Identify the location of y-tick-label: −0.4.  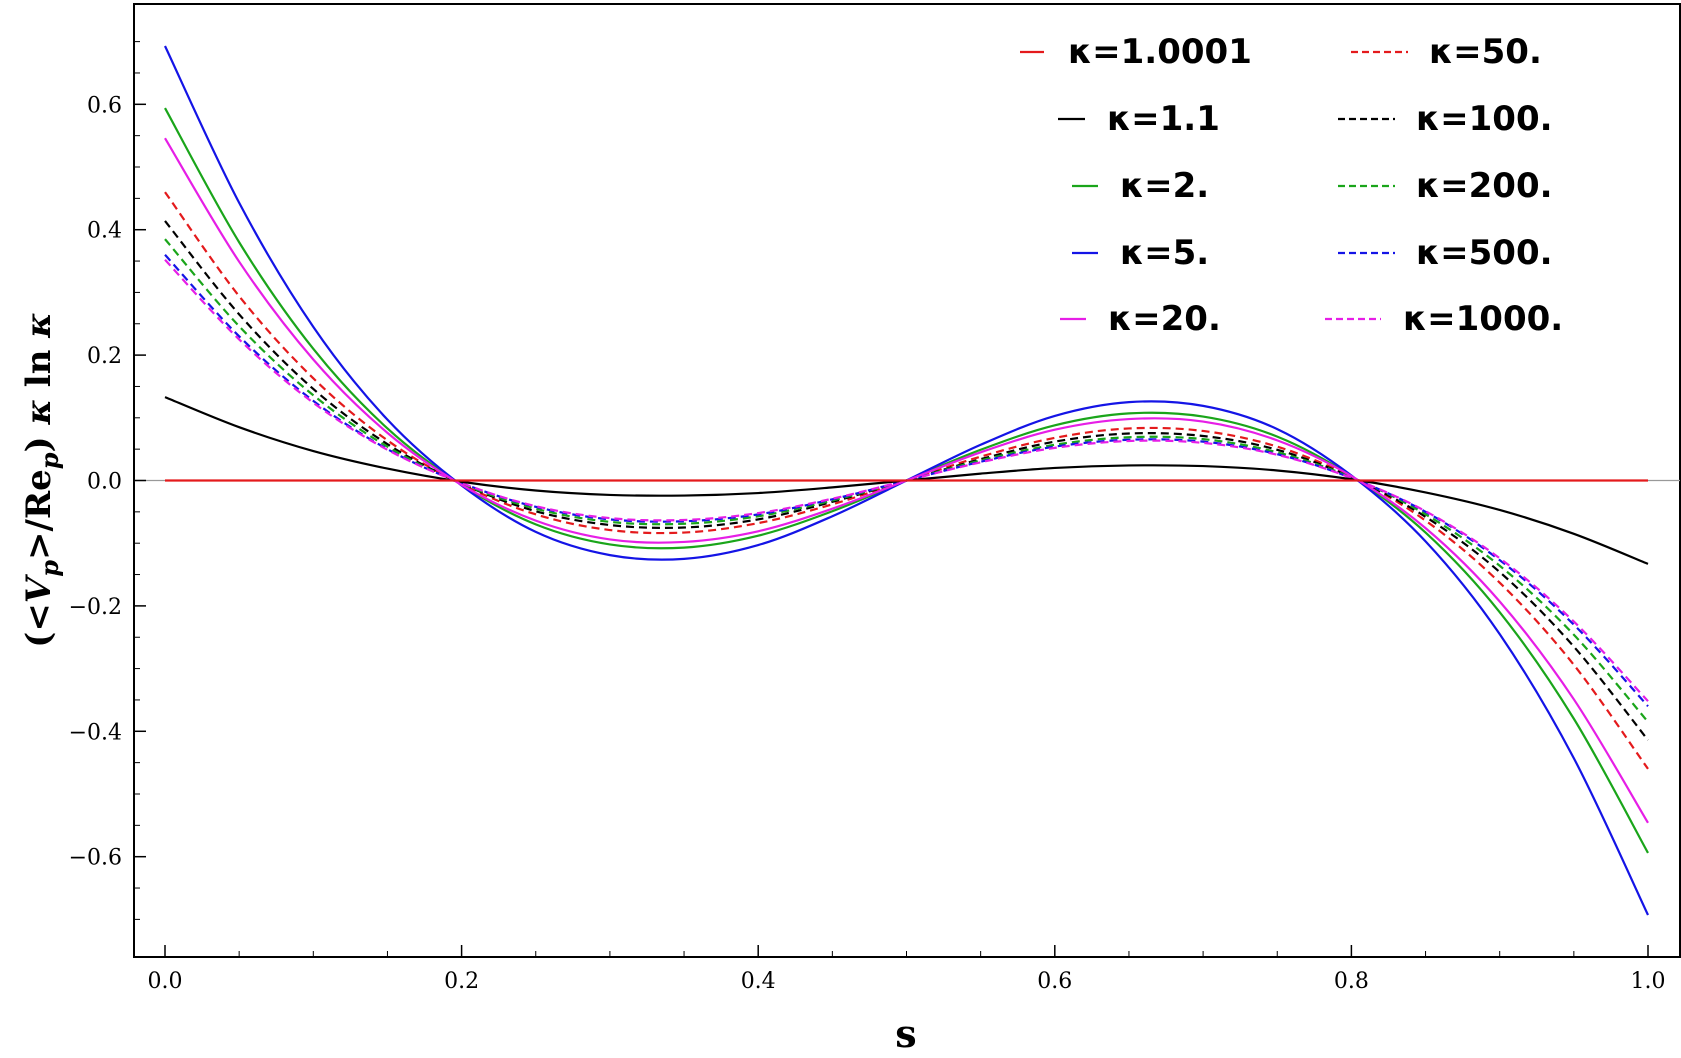
(95, 732).